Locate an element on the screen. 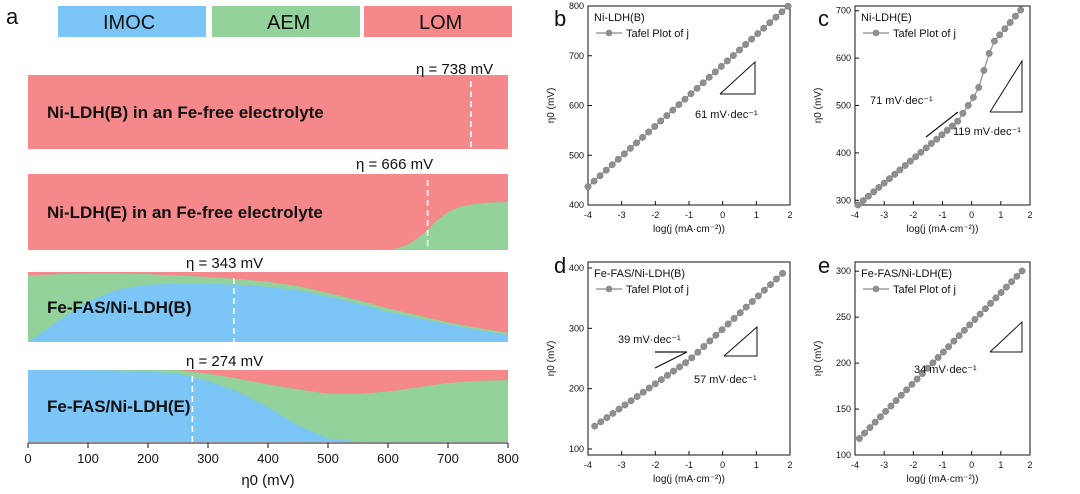 Image resolution: width=1080 pixels, height=494 pixels. legend-item-aem: AEM is located at coordinates (286, 21).